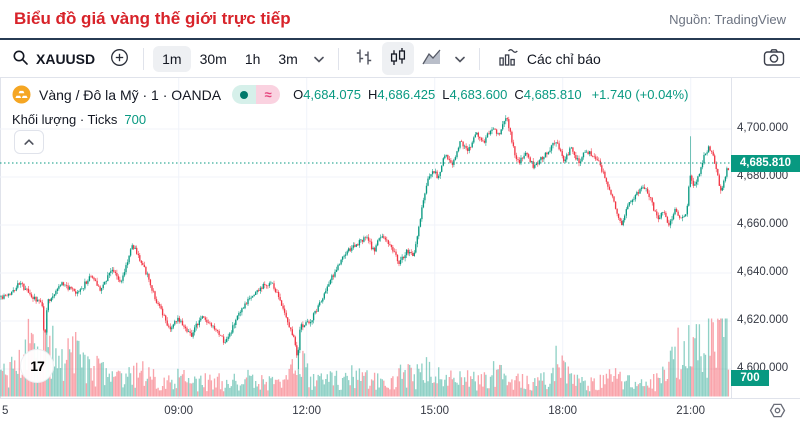 The height and width of the screenshot is (426, 800). What do you see at coordinates (135, 119) in the screenshot?
I see `volume-study-value: 700` at bounding box center [135, 119].